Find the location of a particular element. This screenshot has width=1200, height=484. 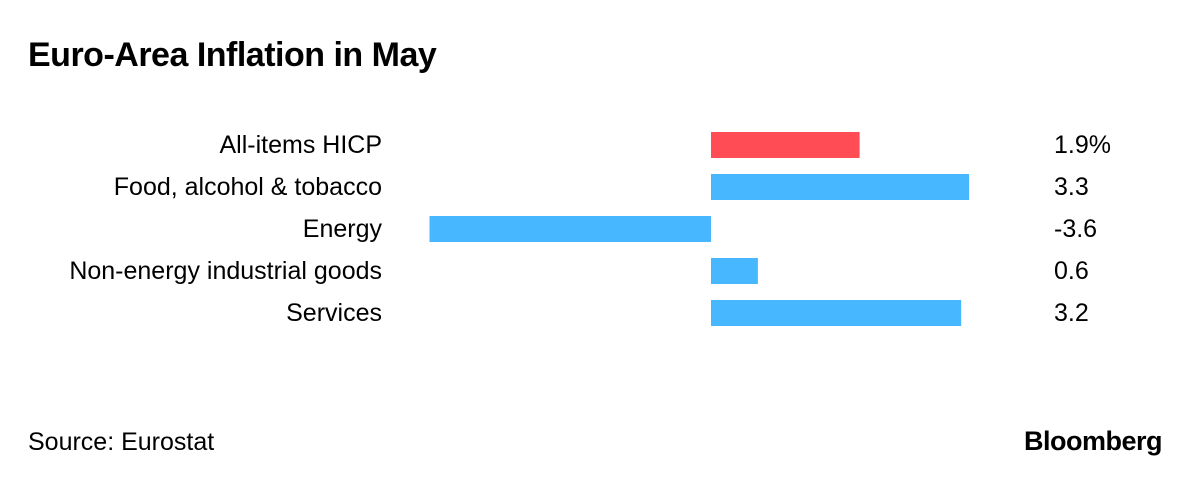

category-label-food-alcohol-tobacco: Food, alcohol & tobacco is located at coordinates (248, 187).